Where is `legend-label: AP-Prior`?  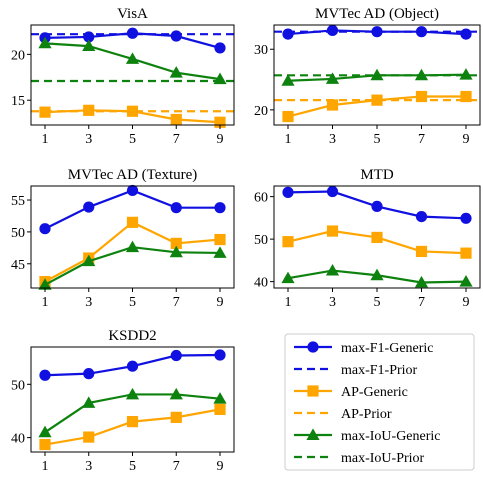 legend-label: AP-Prior is located at coordinates (366, 414).